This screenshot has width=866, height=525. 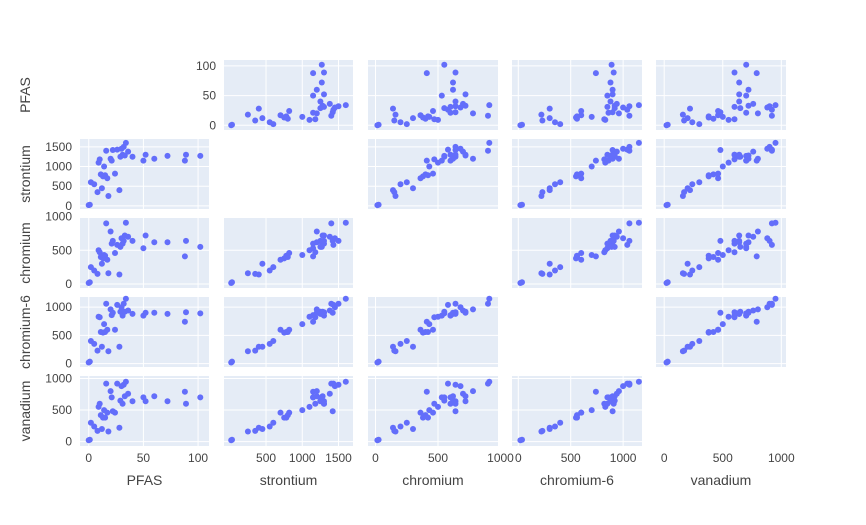 What do you see at coordinates (25, 252) in the screenshot?
I see `y-axis-title-chromium: chromium` at bounding box center [25, 252].